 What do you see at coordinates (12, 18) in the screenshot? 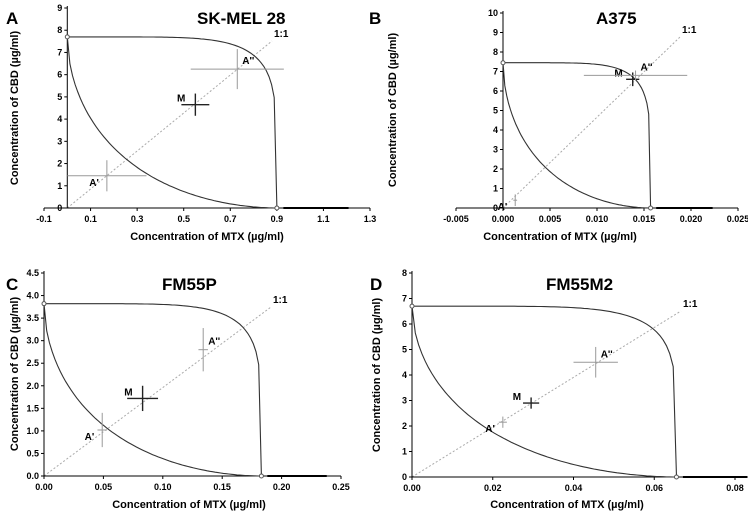
I see `panel-letter: A` at bounding box center [12, 18].